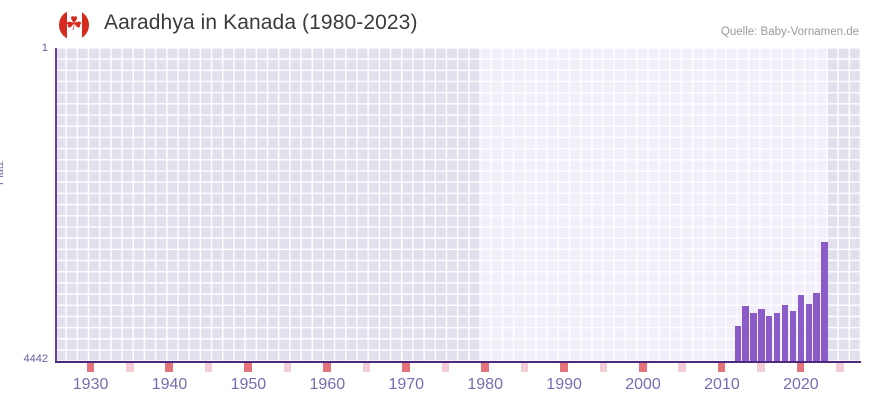 Image resolution: width=873 pixels, height=402 pixels. What do you see at coordinates (248, 384) in the screenshot?
I see `x-axis-label-1950: 1950` at bounding box center [248, 384].